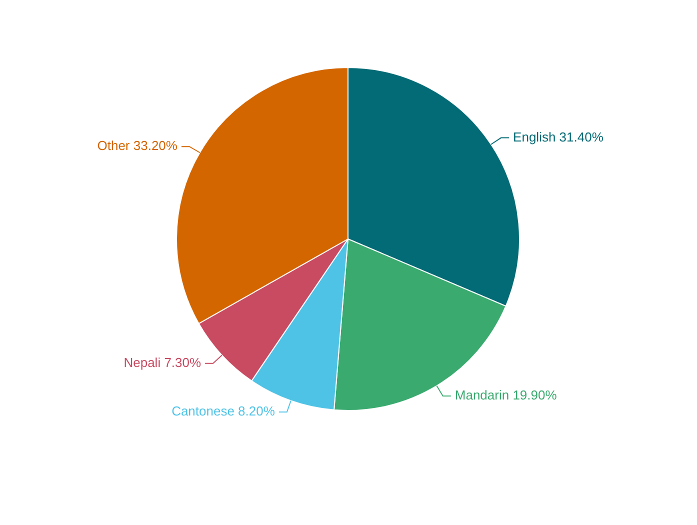 The width and height of the screenshot is (697, 525). Describe the element at coordinates (137, 146) in the screenshot. I see `slice-label: Other 33.20%` at that location.